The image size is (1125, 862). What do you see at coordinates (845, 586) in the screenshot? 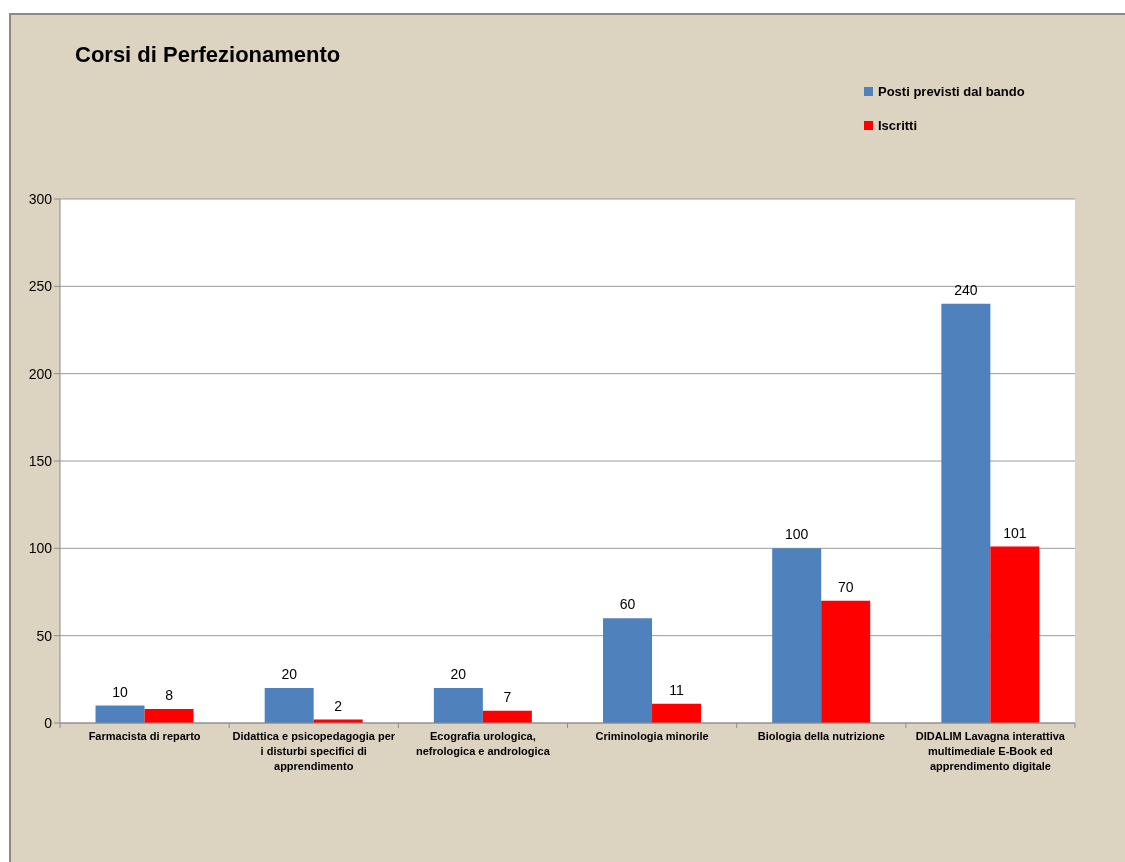
I see `data-label: 70` at bounding box center [845, 586].